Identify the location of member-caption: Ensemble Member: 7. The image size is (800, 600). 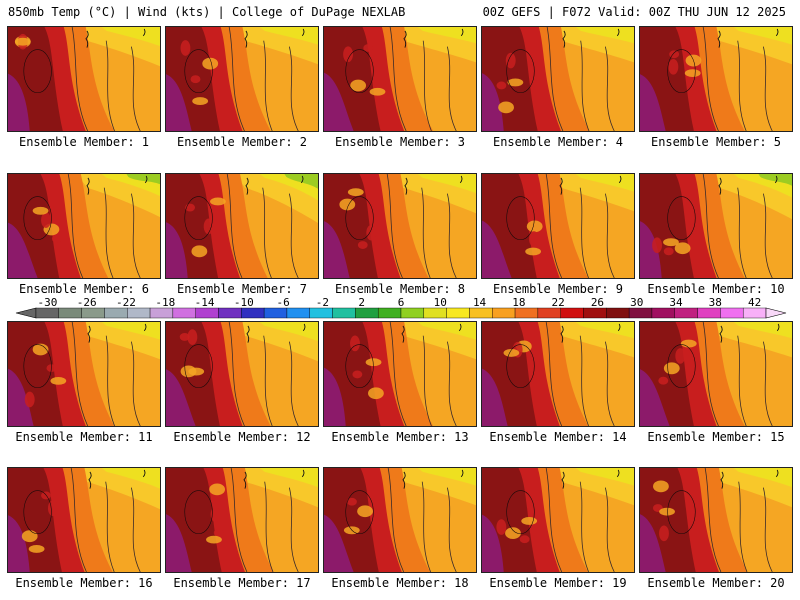
(242, 289).